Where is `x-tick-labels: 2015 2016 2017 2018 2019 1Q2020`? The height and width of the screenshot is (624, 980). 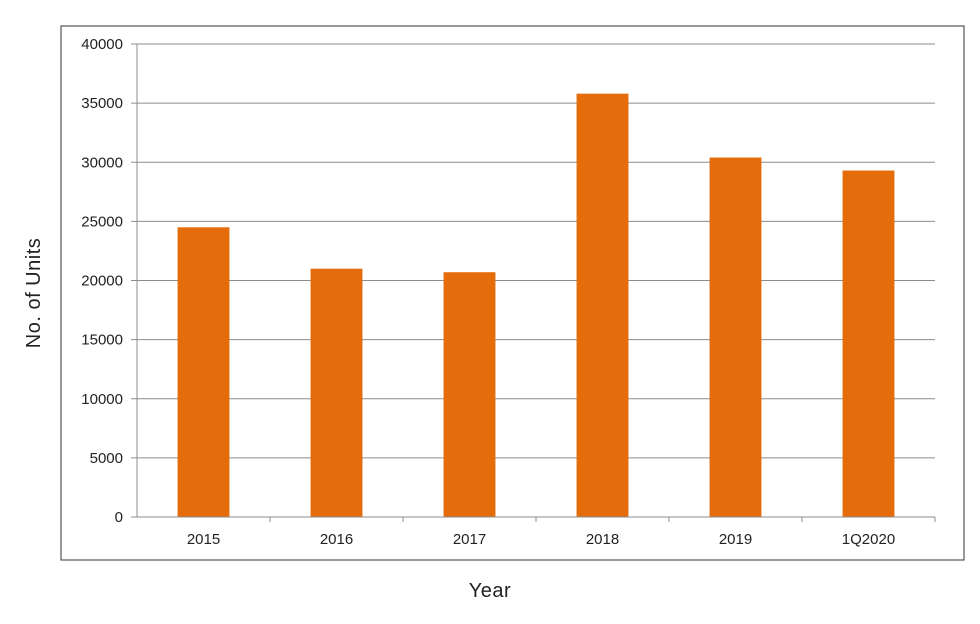
x-tick-labels: 2015 2016 2017 2018 2019 1Q2020 is located at coordinates (541, 539).